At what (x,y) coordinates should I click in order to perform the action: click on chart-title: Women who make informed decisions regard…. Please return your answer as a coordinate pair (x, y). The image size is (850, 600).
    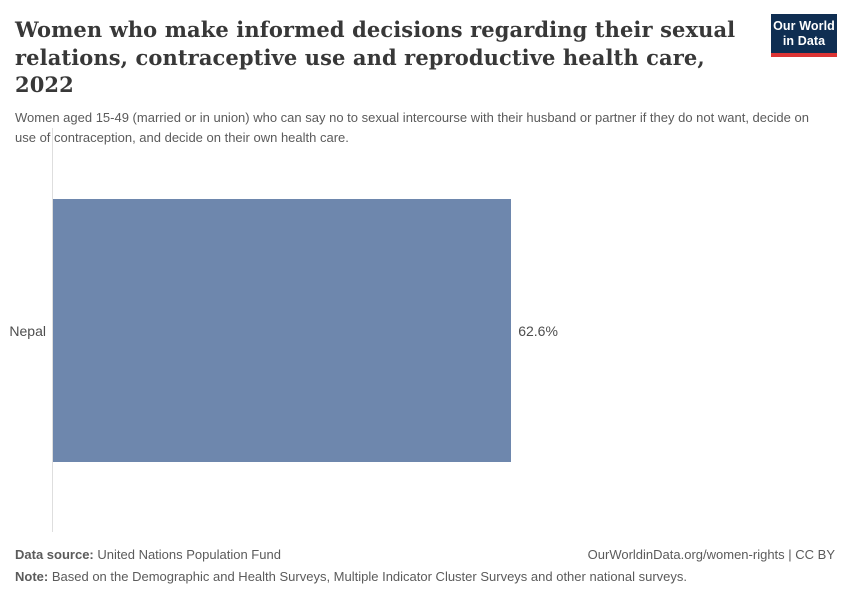
    Looking at the image, I should click on (375, 57).